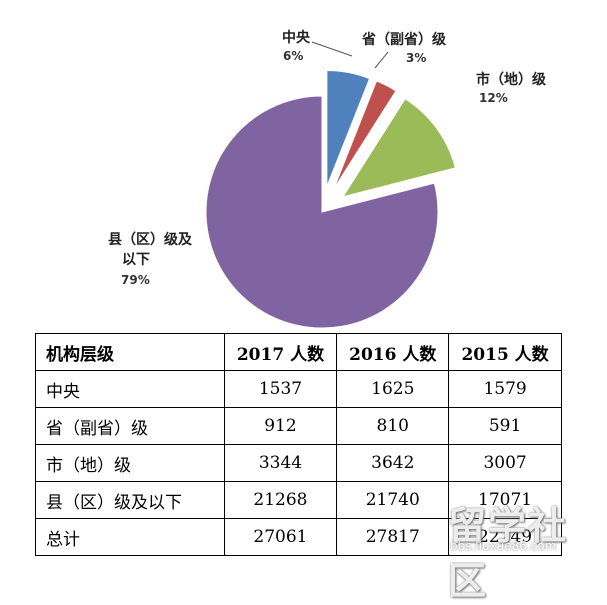  Describe the element at coordinates (505, 537) in the screenshot. I see `table-cell: 22249` at that location.